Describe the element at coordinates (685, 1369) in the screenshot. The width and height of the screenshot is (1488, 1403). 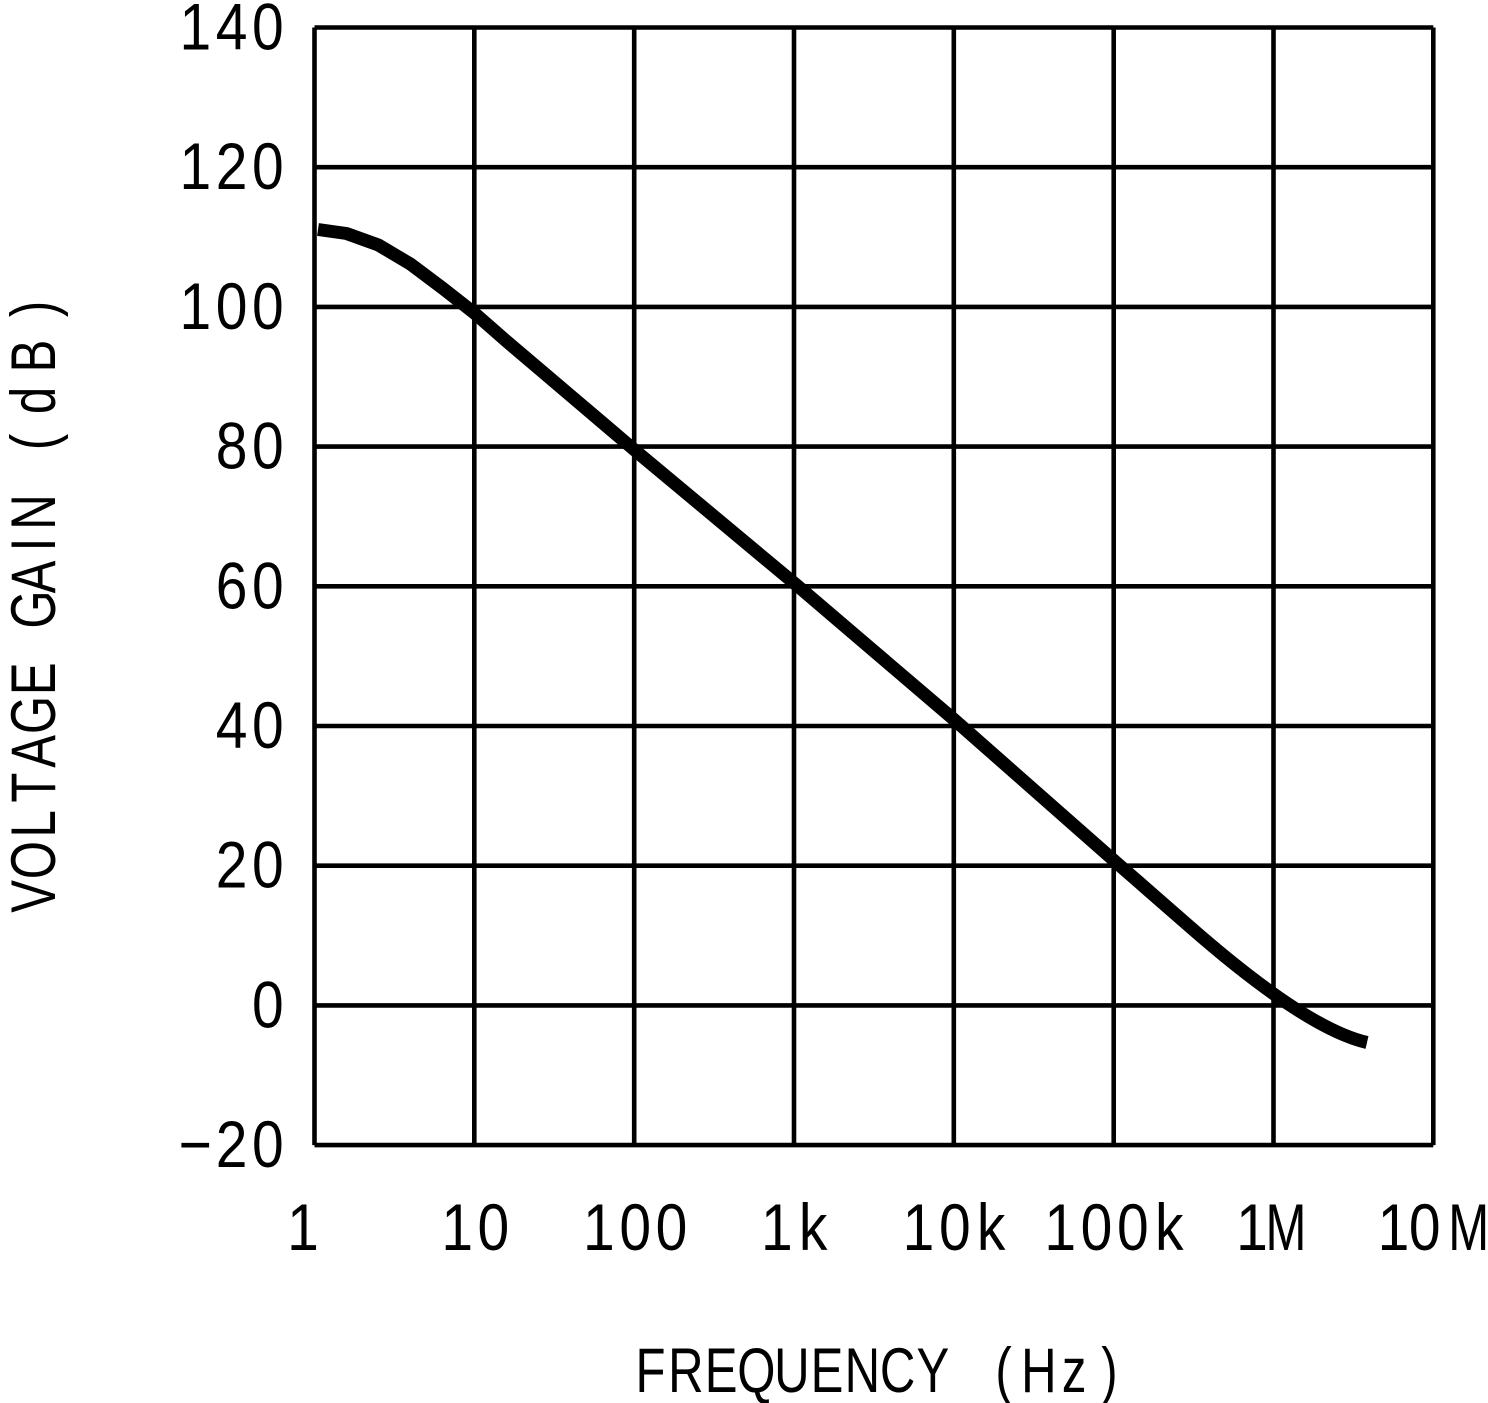
I see `svg-text: R` at that location.